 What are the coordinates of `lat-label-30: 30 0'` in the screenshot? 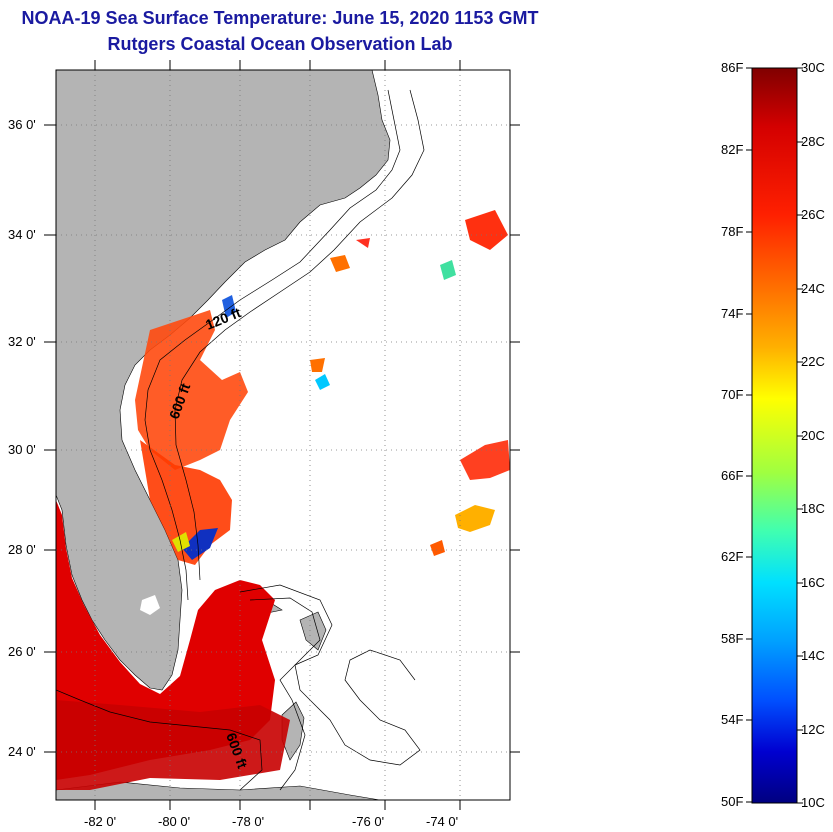 It's located at (22, 449).